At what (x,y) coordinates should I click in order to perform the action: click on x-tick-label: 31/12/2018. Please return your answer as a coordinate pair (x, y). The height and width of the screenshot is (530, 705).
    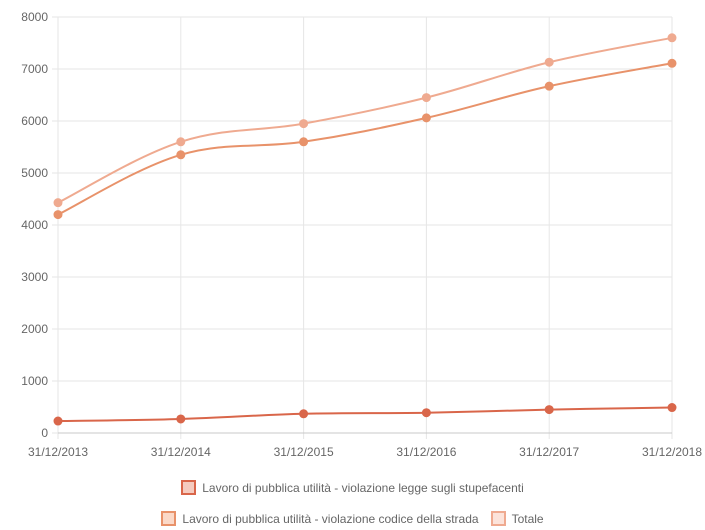
    Looking at the image, I should click on (672, 452).